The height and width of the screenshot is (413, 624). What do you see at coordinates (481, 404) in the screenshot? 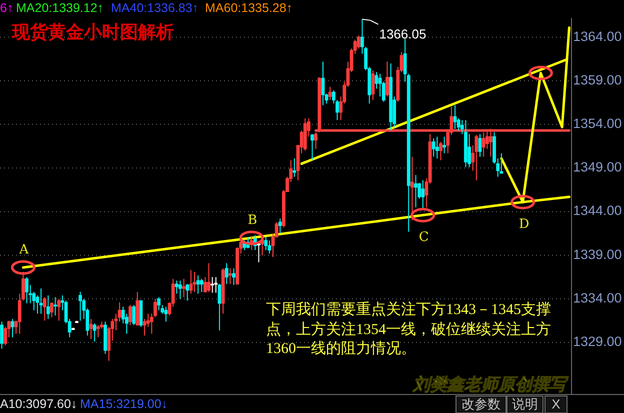
I see `text: 改参数` at bounding box center [481, 404].